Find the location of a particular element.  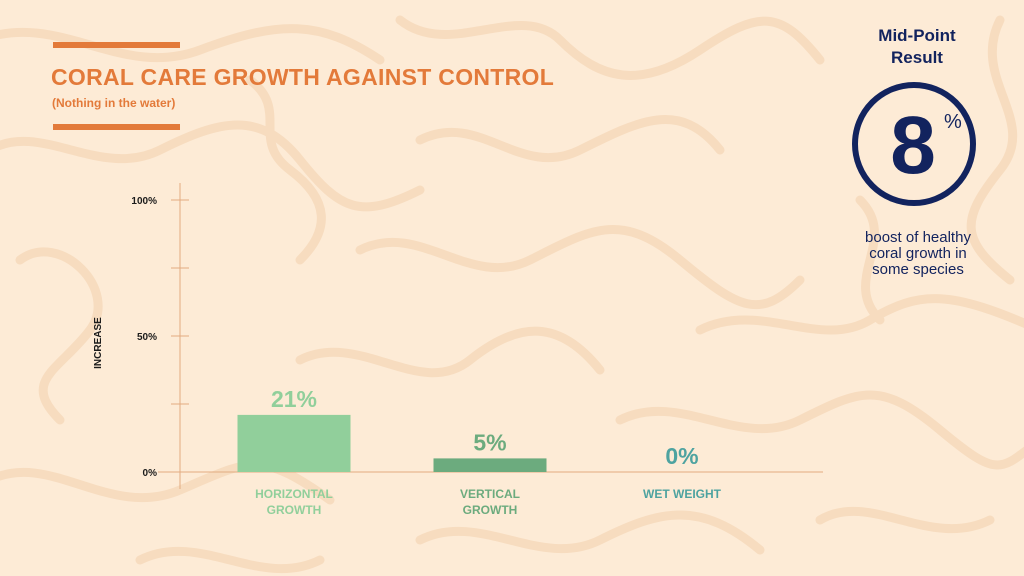

chart-title: CORAL CARE GROWTH AGAINST CONTROL is located at coordinates (303, 77).